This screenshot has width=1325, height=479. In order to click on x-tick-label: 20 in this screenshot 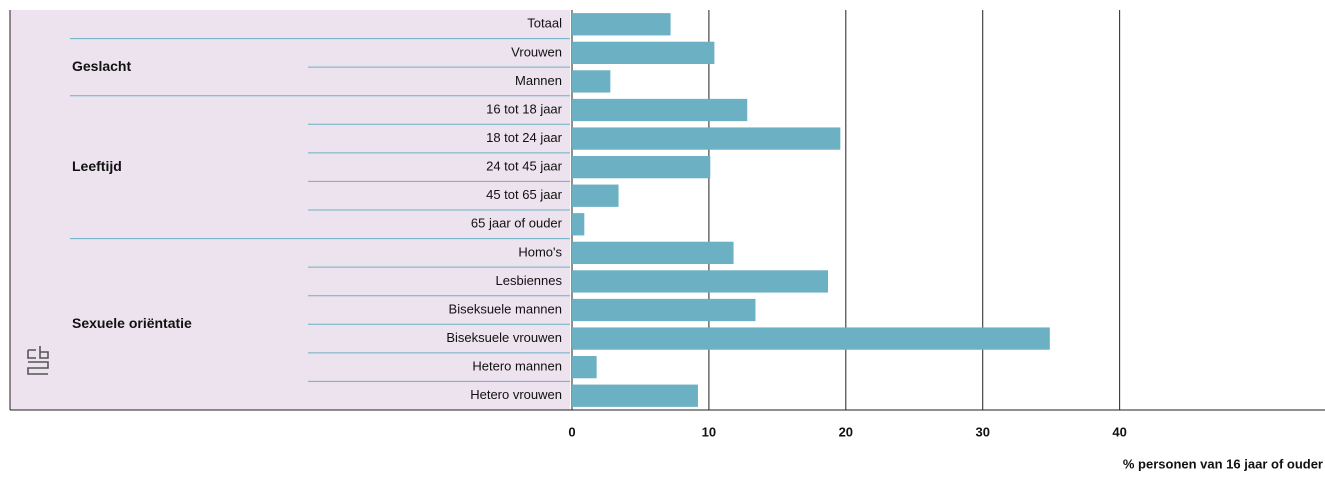, I will do `click(846, 431)`.